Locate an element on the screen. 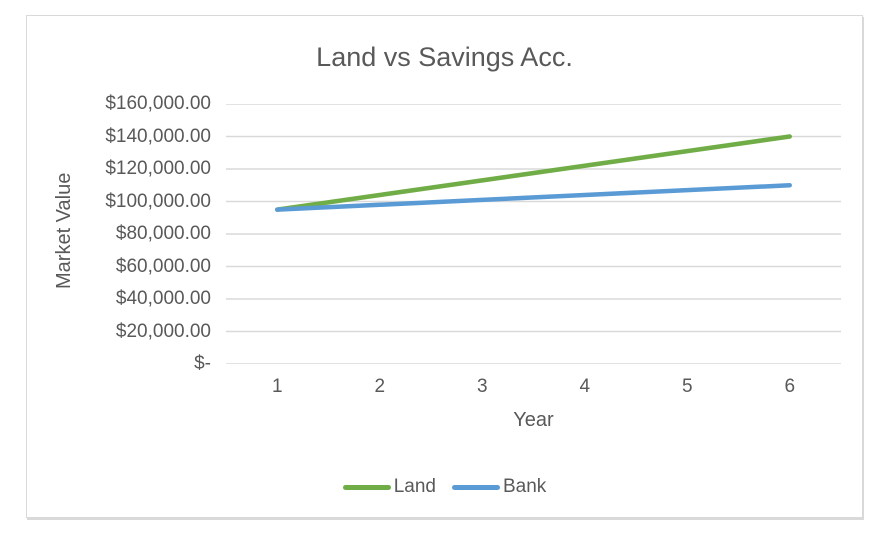 The width and height of the screenshot is (885, 539). x-tick-label: 5 is located at coordinates (687, 386).